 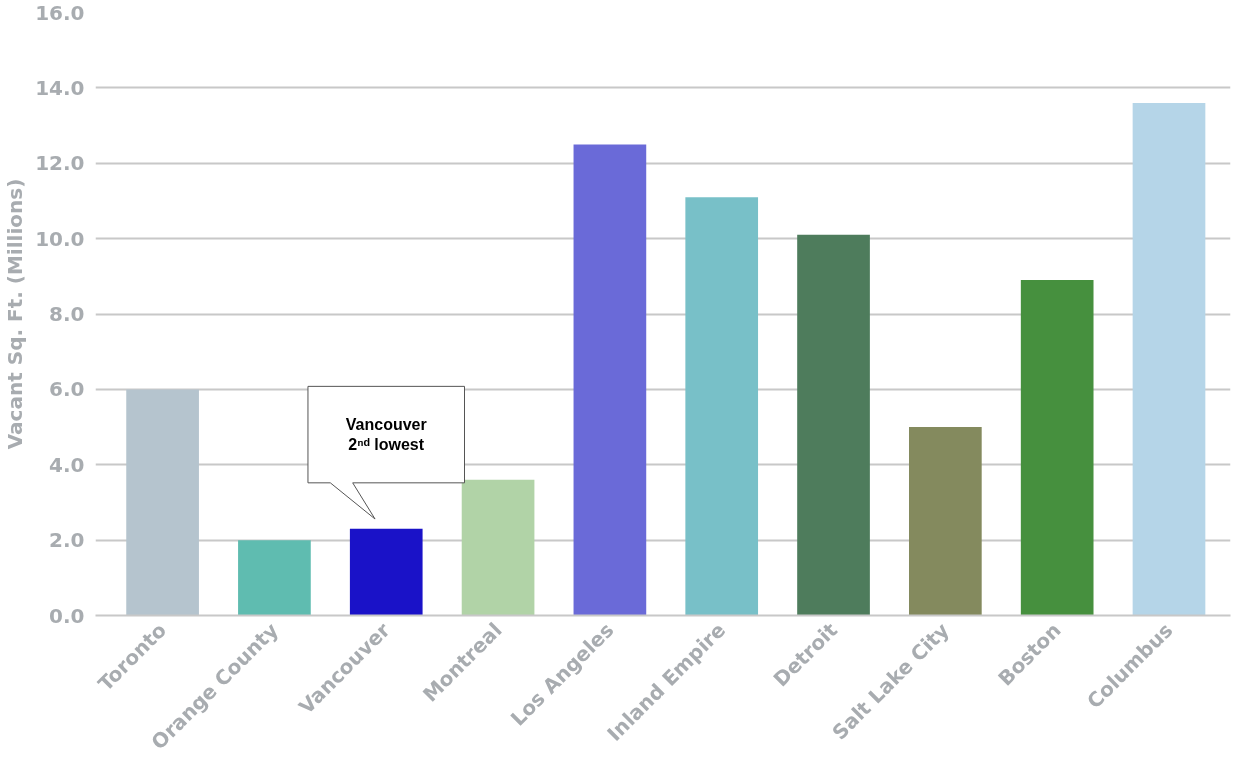 I want to click on y-tick-label: 14.0, so click(x=60, y=87).